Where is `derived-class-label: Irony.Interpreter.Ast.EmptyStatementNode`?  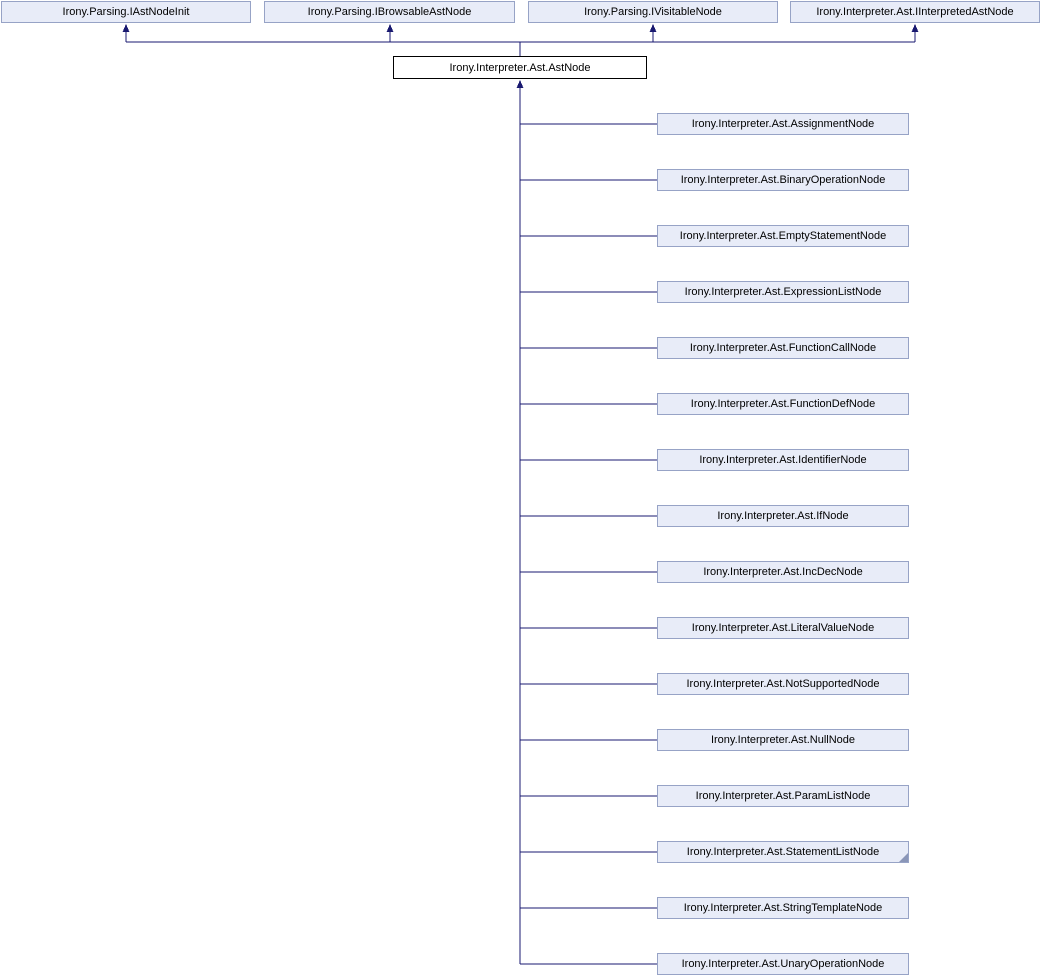
derived-class-label: Irony.Interpreter.Ast.EmptyStatementNode is located at coordinates (783, 236).